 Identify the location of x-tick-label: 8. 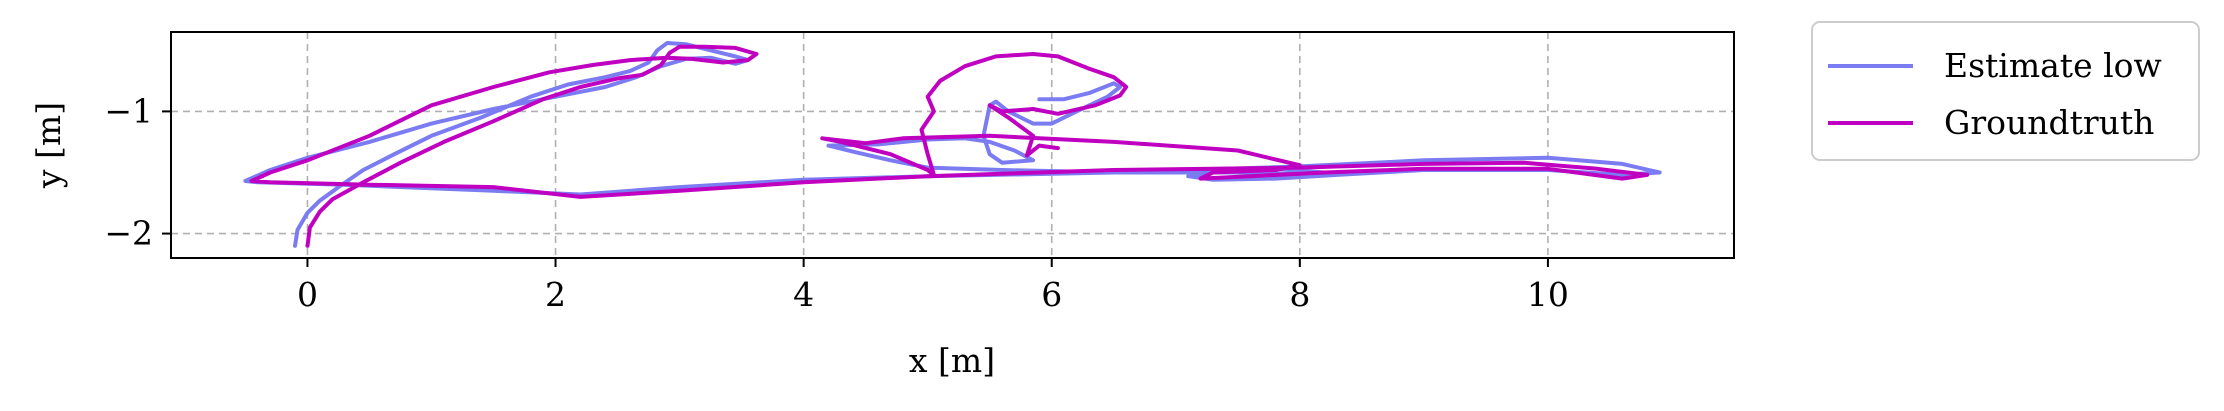
(1299, 294).